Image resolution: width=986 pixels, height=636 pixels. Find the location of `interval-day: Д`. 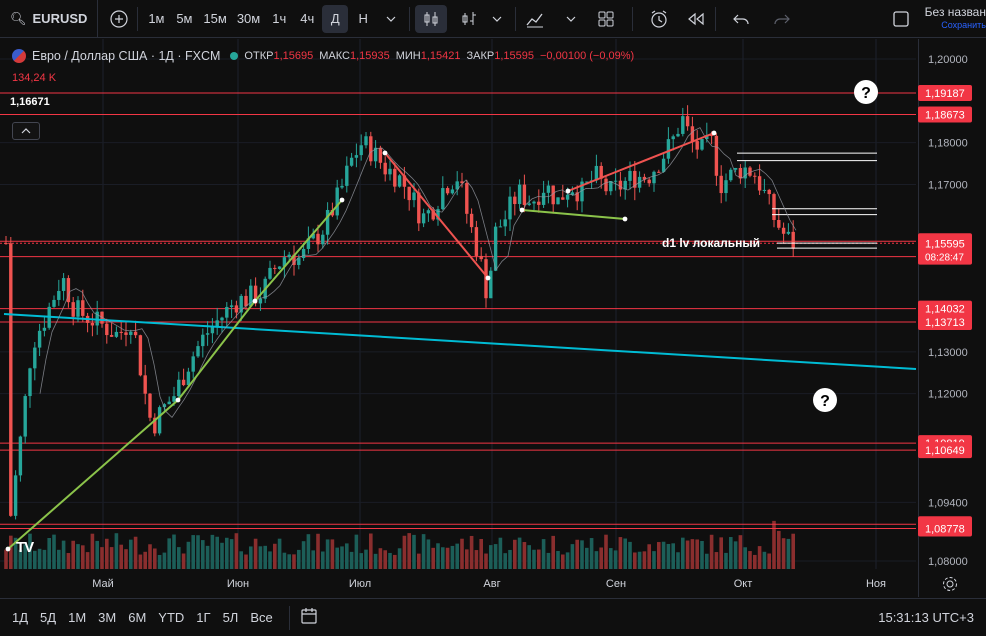

interval-day: Д is located at coordinates (335, 18).